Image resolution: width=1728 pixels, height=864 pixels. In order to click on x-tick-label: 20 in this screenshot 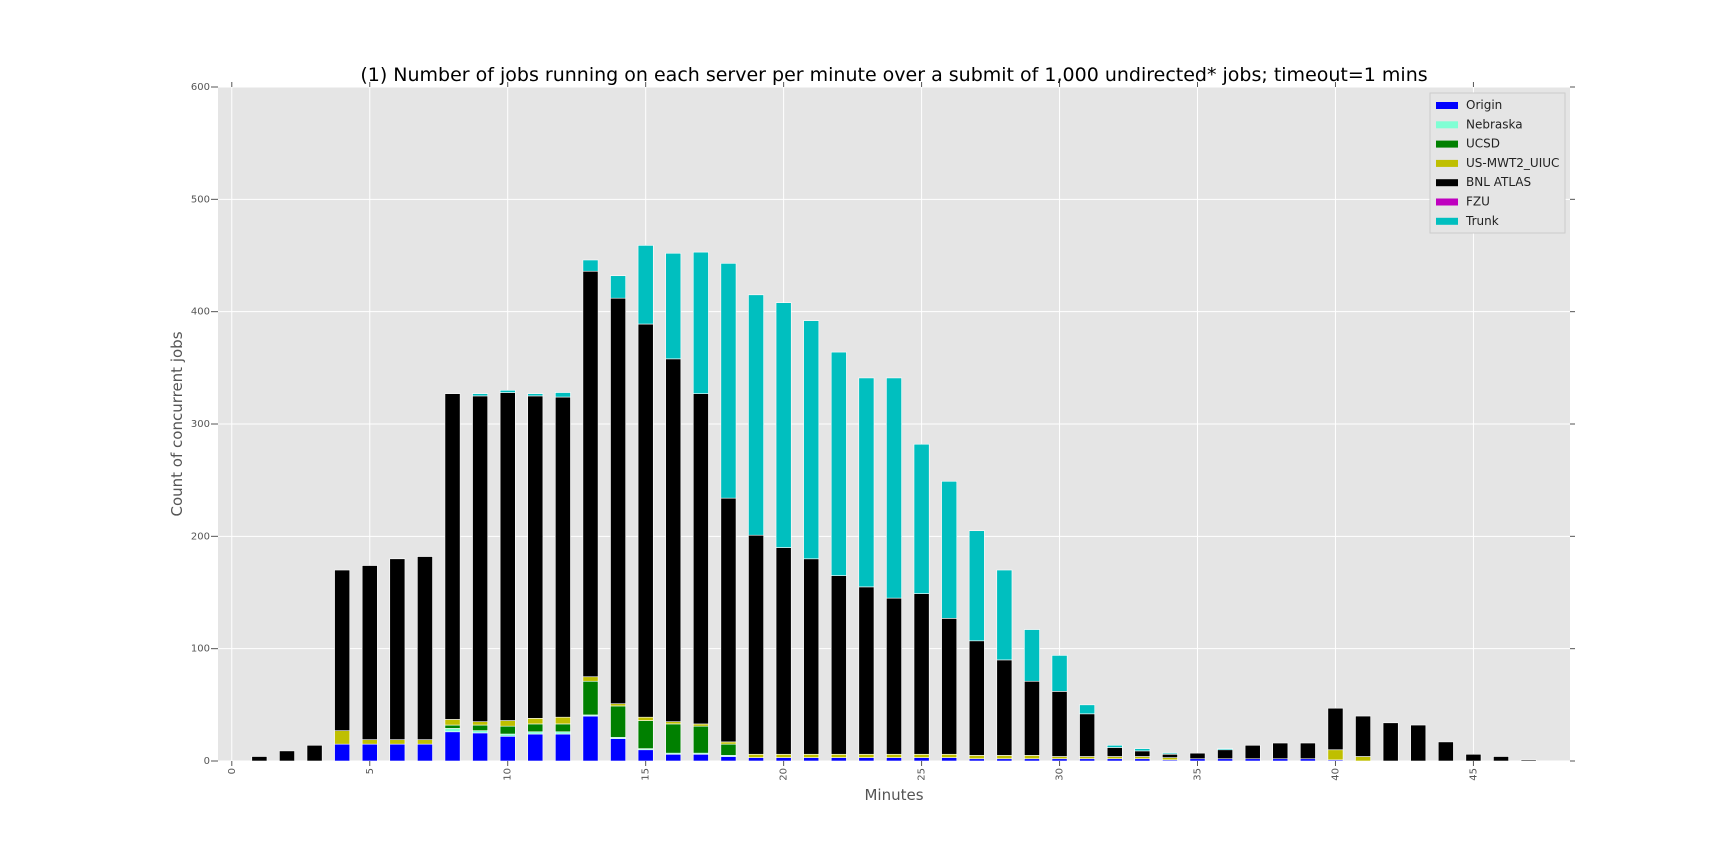, I will do `click(784, 774)`.